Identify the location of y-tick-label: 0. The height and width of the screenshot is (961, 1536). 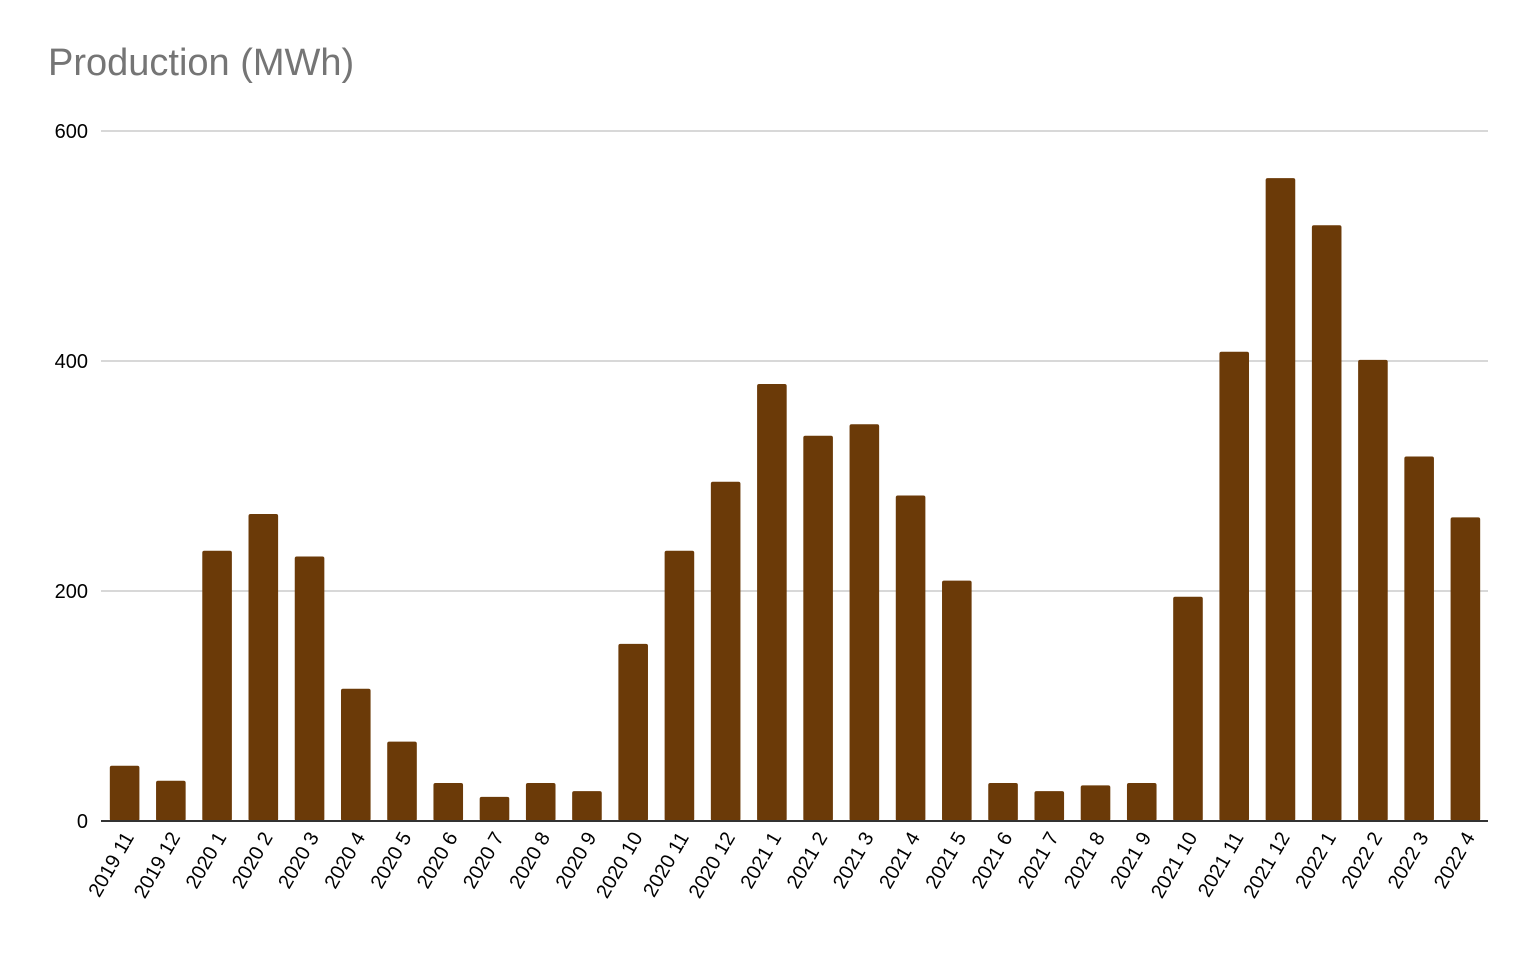
(82, 822).